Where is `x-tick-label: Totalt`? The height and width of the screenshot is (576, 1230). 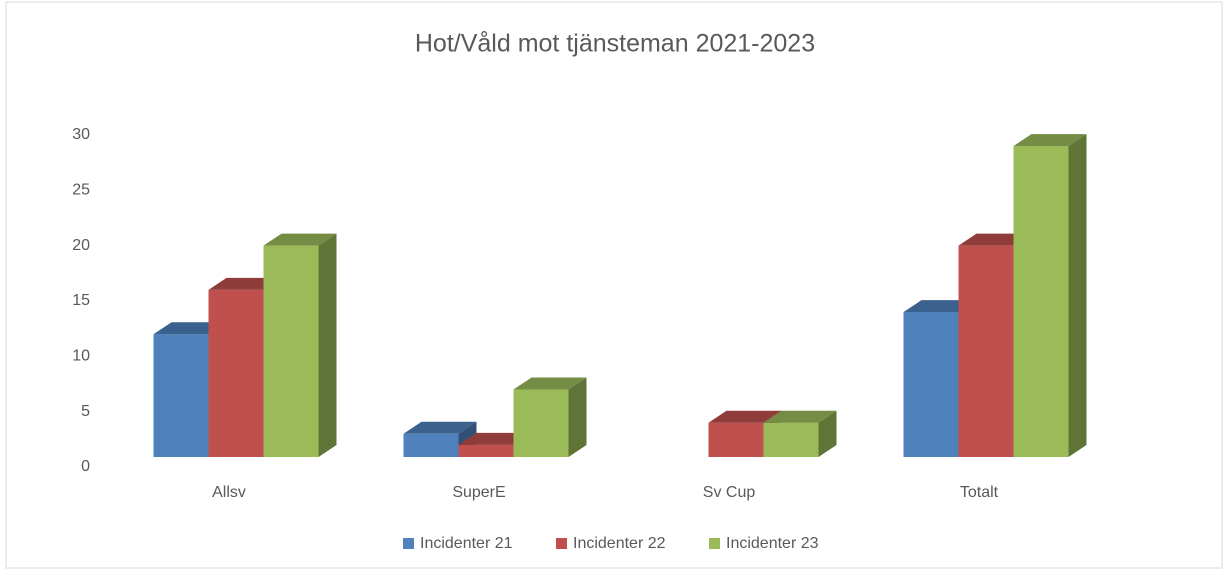
x-tick-label: Totalt is located at coordinates (979, 492).